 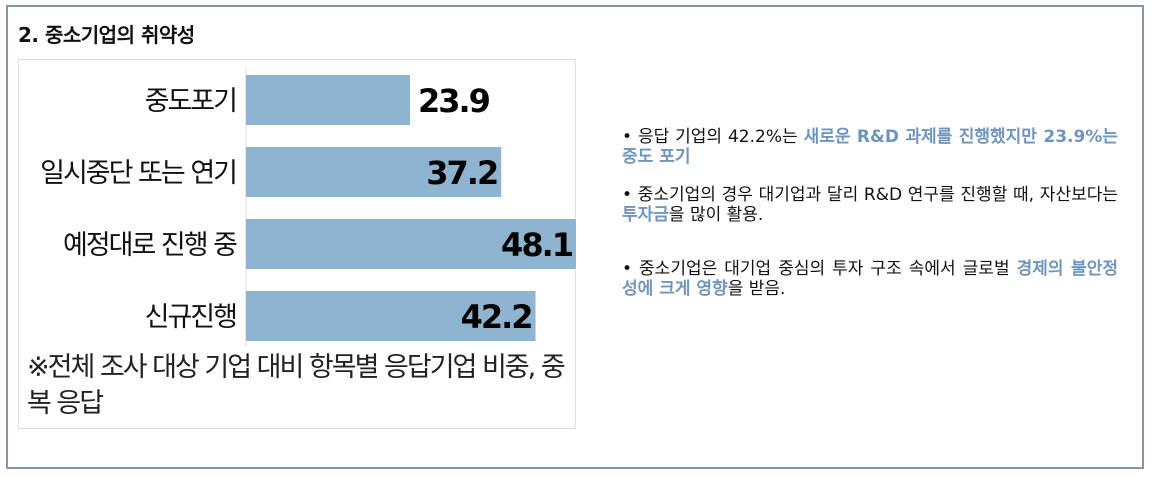 What do you see at coordinates (716, 215) in the screenshot?
I see `note-text: 을 많이 활용.` at bounding box center [716, 215].